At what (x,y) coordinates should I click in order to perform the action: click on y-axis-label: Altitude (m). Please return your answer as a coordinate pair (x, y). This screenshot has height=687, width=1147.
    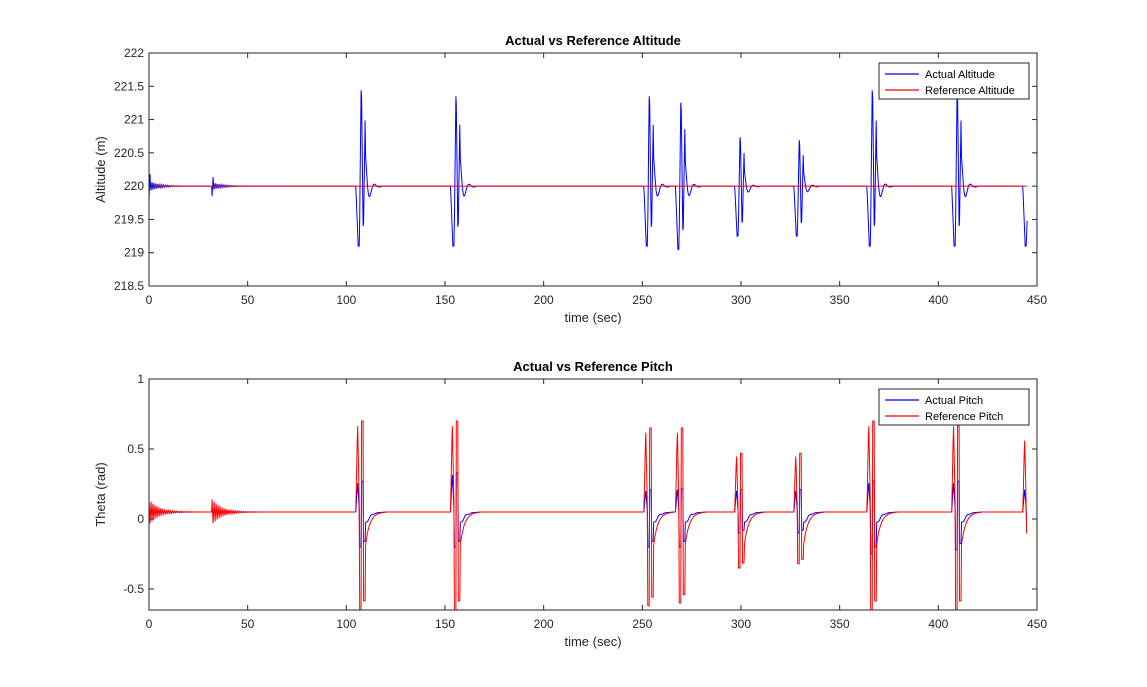
    Looking at the image, I should click on (100, 169).